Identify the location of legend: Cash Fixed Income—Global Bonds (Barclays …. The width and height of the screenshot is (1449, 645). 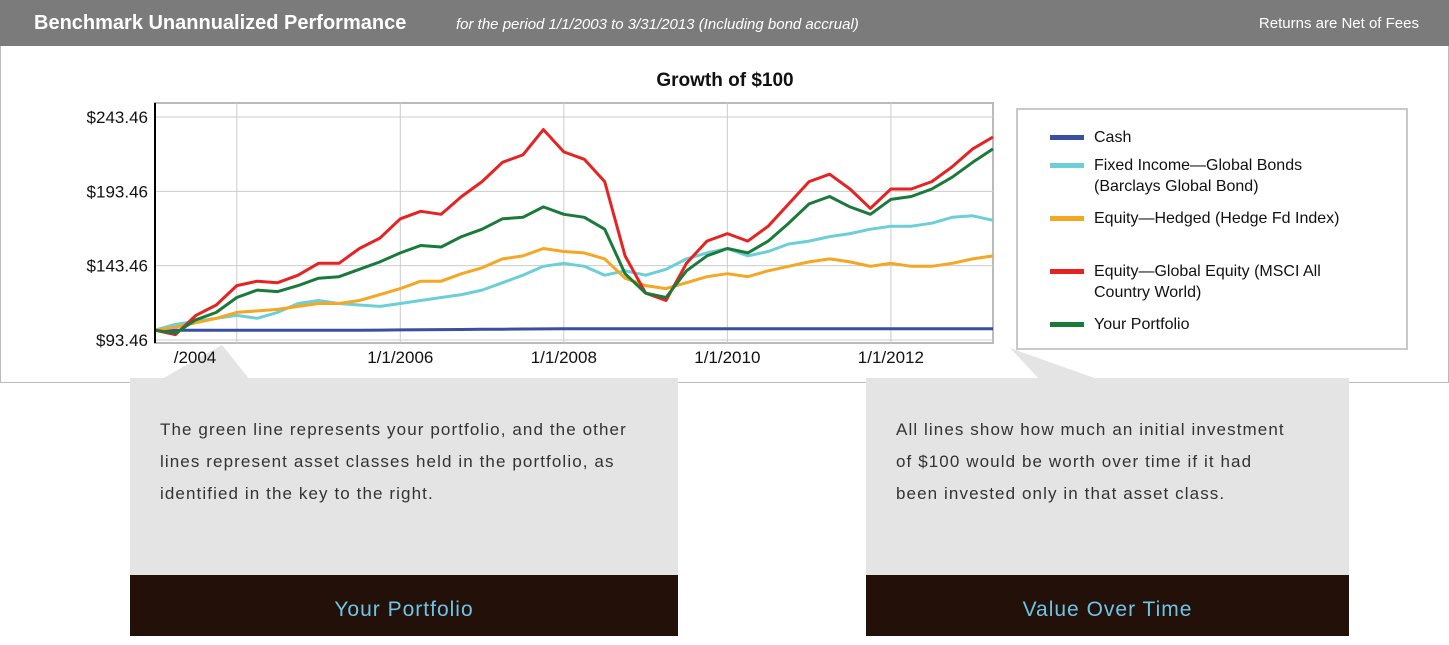
(1212, 229).